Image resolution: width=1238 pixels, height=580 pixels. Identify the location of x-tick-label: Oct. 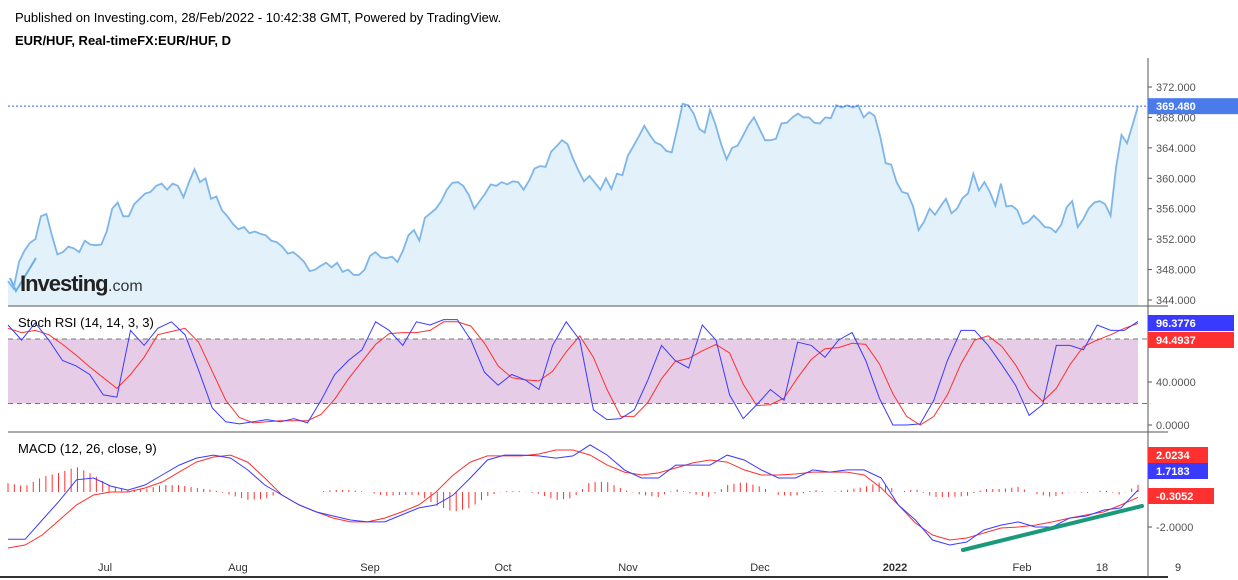
(502, 568).